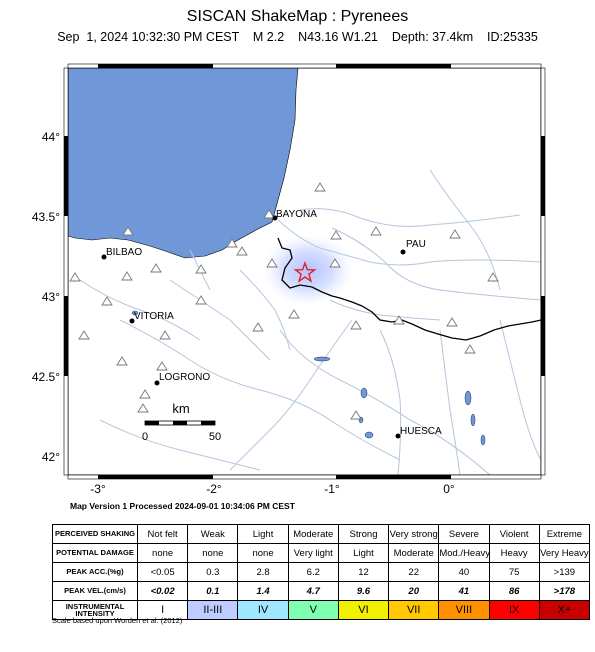  What do you see at coordinates (409, 289) in the screenshot?
I see `country-border` at bounding box center [409, 289].